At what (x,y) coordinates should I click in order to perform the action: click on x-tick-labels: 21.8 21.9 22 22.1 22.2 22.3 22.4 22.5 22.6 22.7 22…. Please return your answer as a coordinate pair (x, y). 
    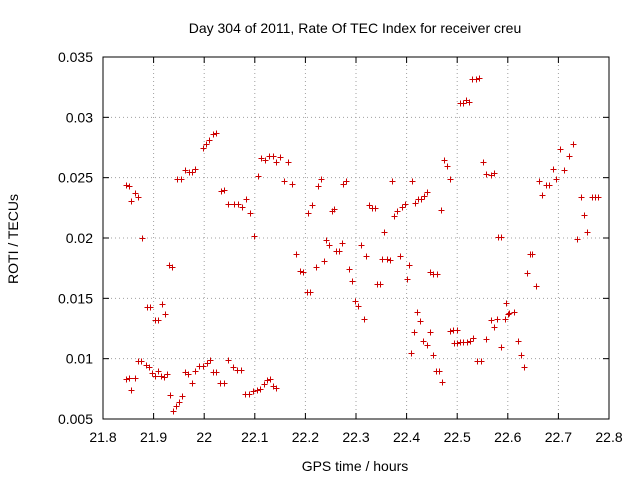
    Looking at the image, I should click on (355, 437).